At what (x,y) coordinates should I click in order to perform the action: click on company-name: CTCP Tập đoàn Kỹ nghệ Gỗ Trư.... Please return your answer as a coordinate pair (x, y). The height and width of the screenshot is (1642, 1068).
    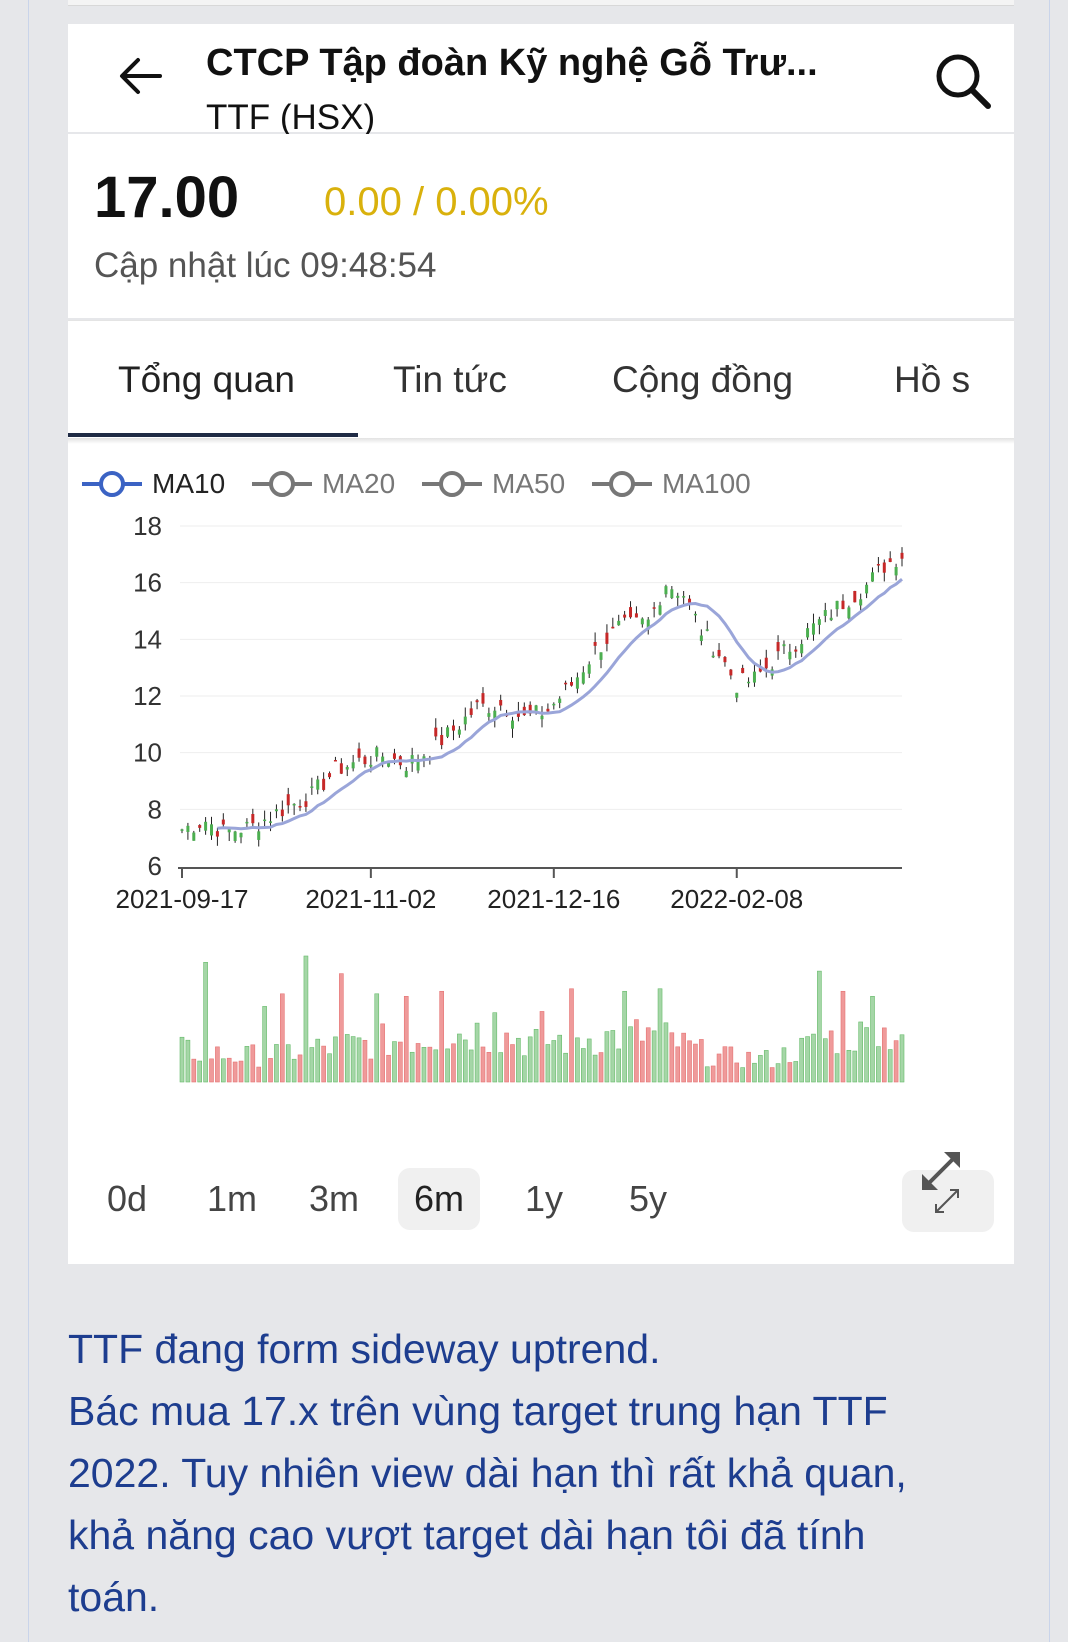
    Looking at the image, I should click on (512, 63).